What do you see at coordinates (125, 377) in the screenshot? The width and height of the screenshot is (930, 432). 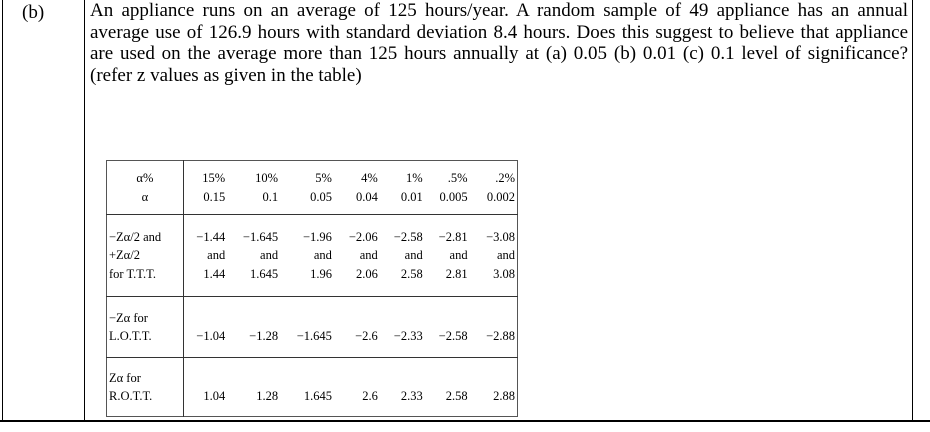 I see `row-label-line: Zα for` at bounding box center [125, 377].